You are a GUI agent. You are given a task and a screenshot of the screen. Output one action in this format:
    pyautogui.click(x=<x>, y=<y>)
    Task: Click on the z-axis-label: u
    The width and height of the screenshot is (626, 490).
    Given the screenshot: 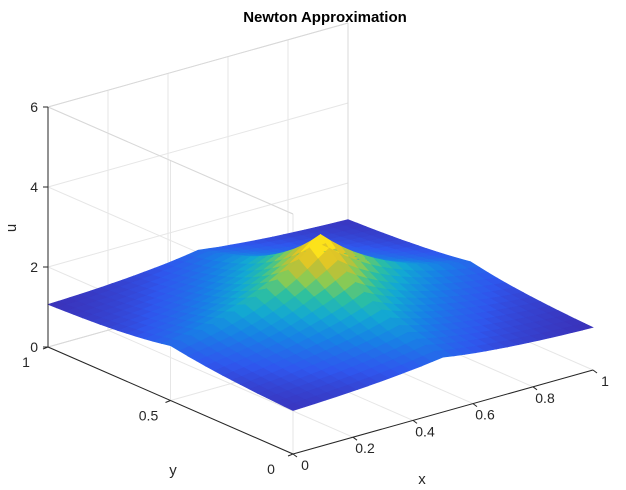 What is the action you would take?
    pyautogui.click(x=11, y=228)
    